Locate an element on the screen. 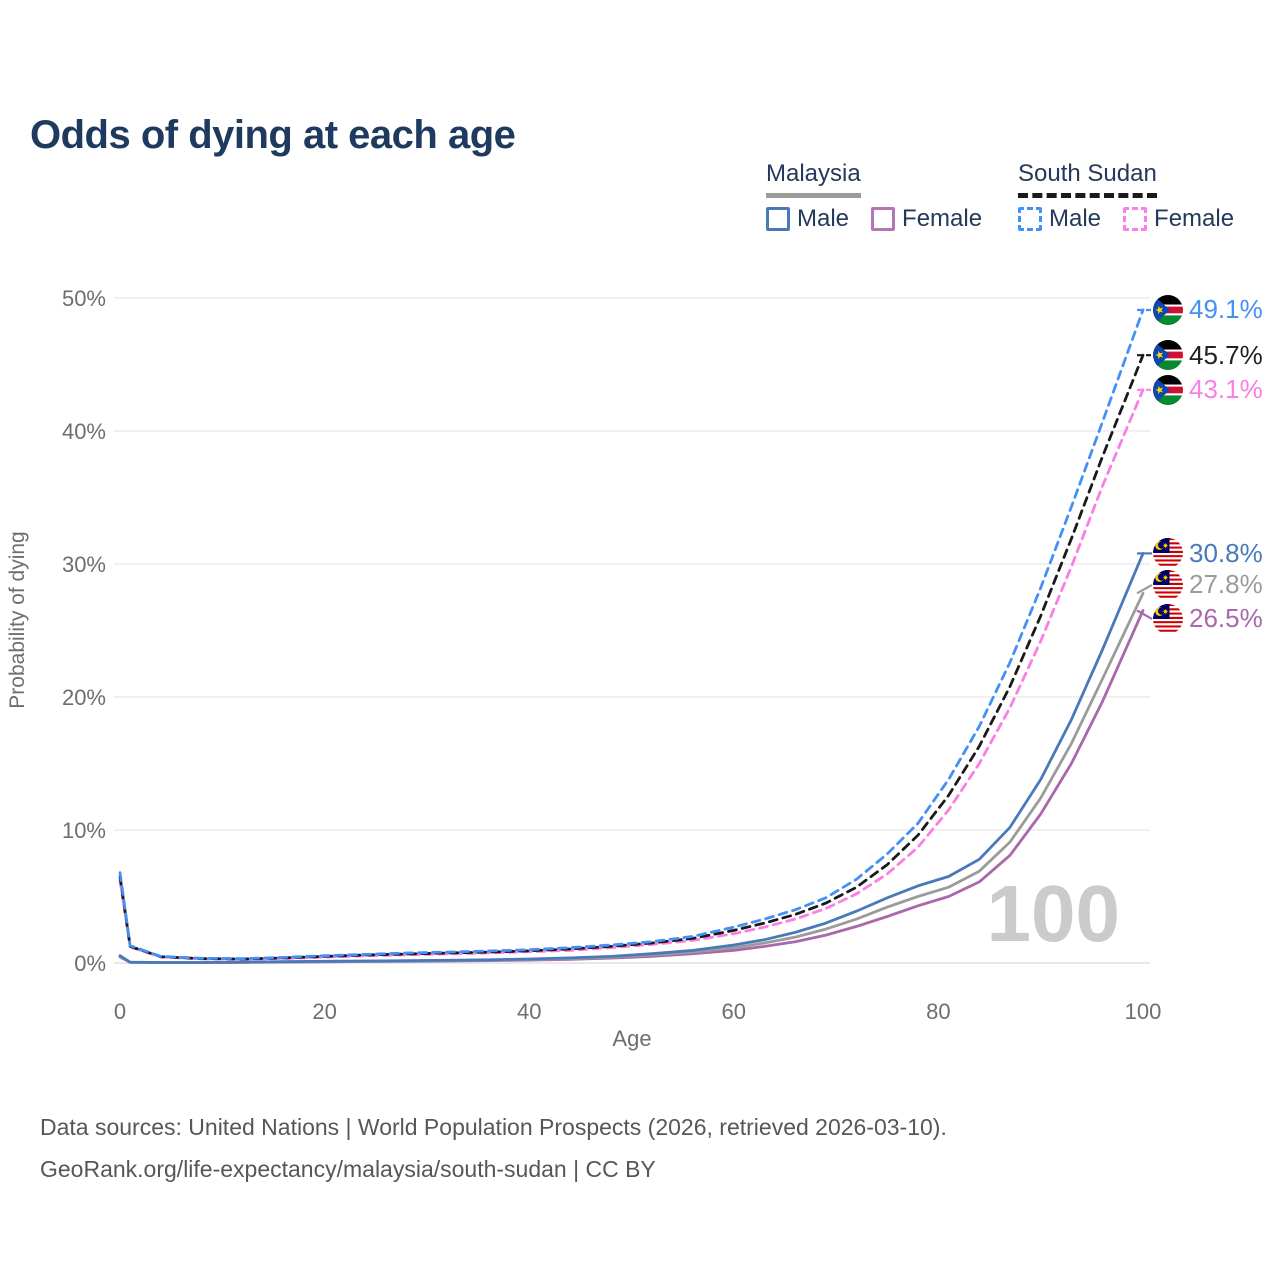 Image resolution: width=1280 pixels, height=1280 pixels. age-cursor-watermark: 100 is located at coordinates (1053, 913).